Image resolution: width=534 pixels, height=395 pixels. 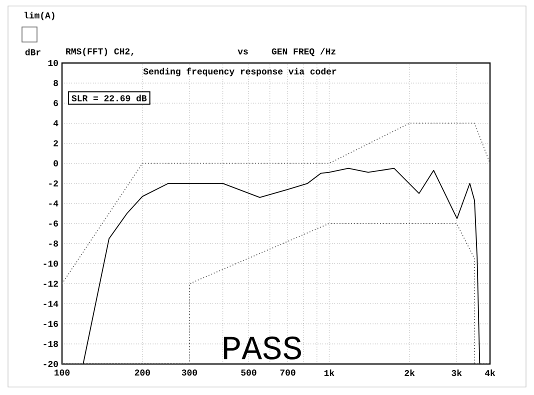 I want to click on y-tick-label: 10, so click(x=53, y=63).